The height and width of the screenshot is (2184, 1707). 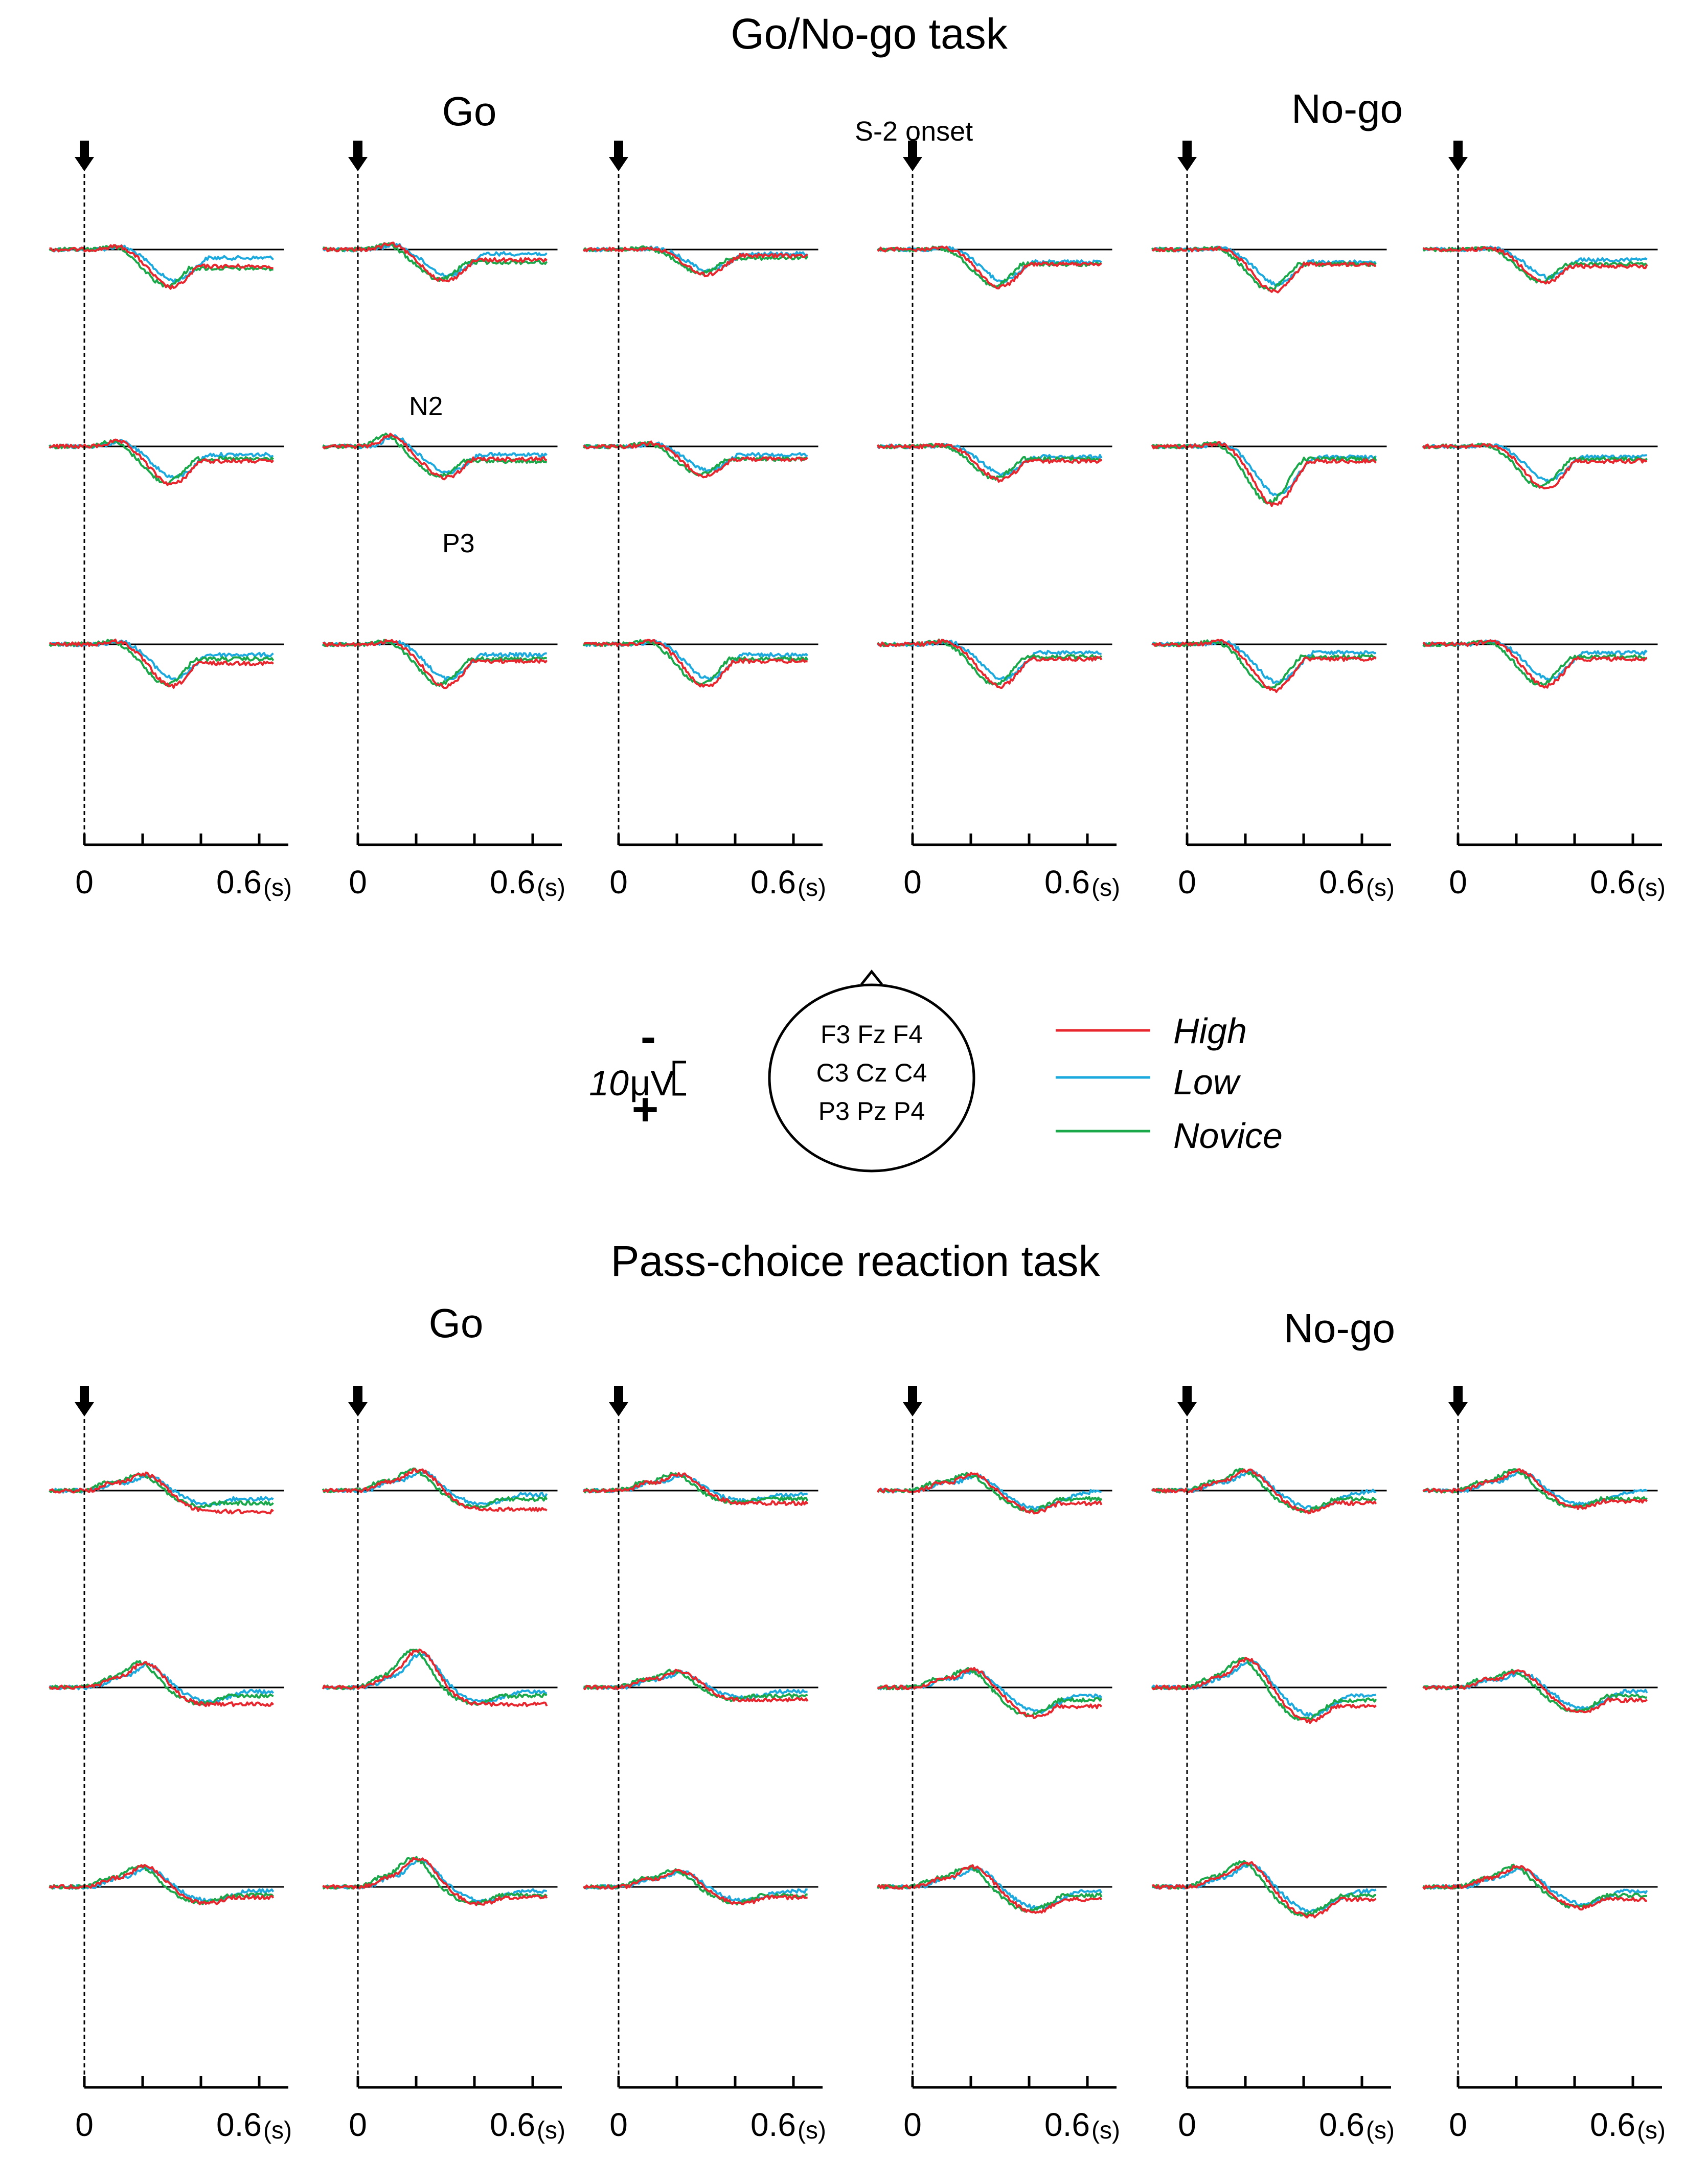 I want to click on legend-label-high: High, so click(x=1210, y=1031).